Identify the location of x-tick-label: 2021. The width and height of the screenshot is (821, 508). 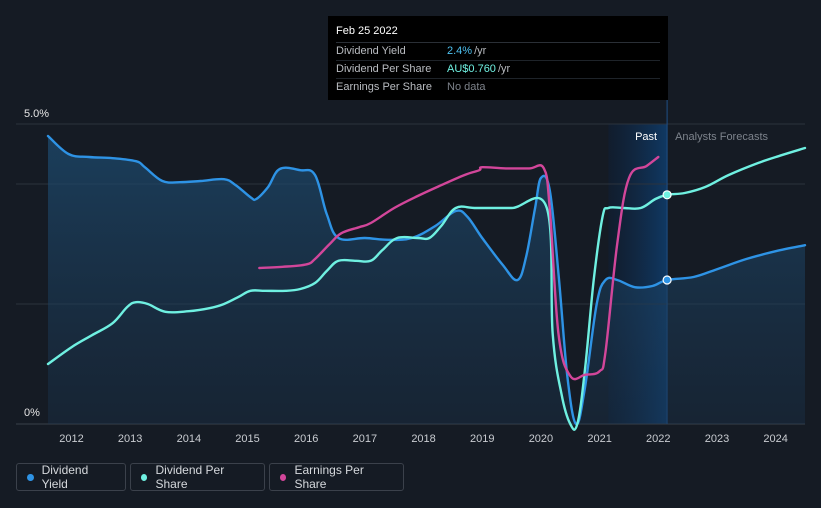
(599, 439).